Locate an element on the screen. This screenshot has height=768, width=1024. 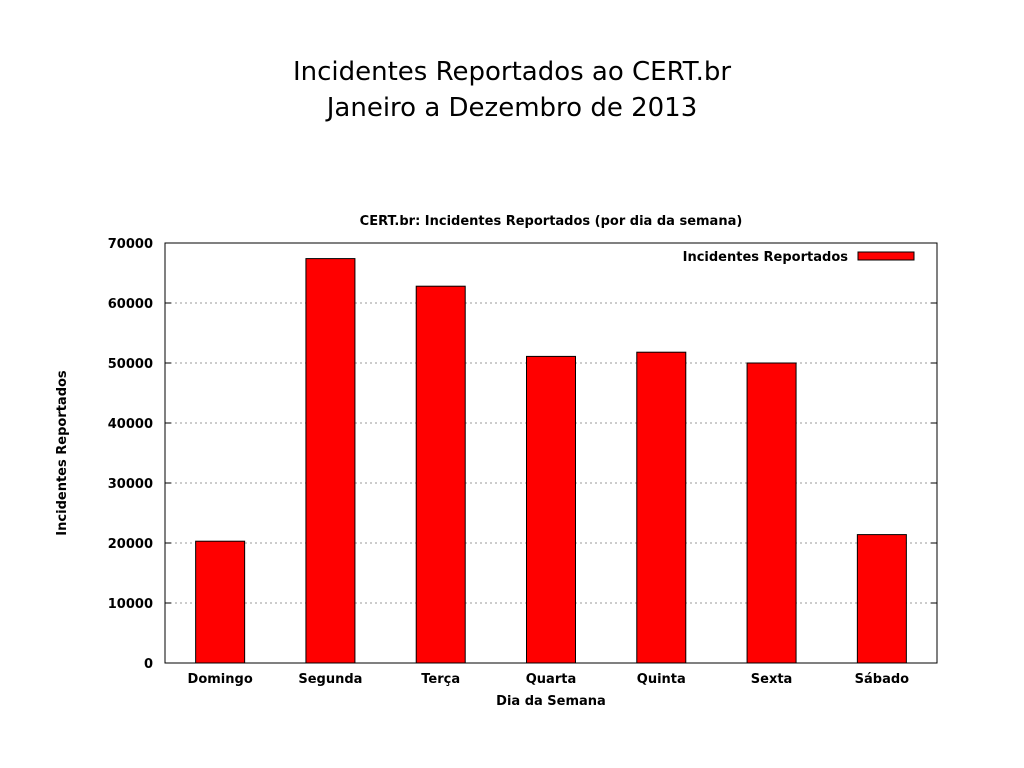
y-tick-label: 60000 is located at coordinates (130, 304).